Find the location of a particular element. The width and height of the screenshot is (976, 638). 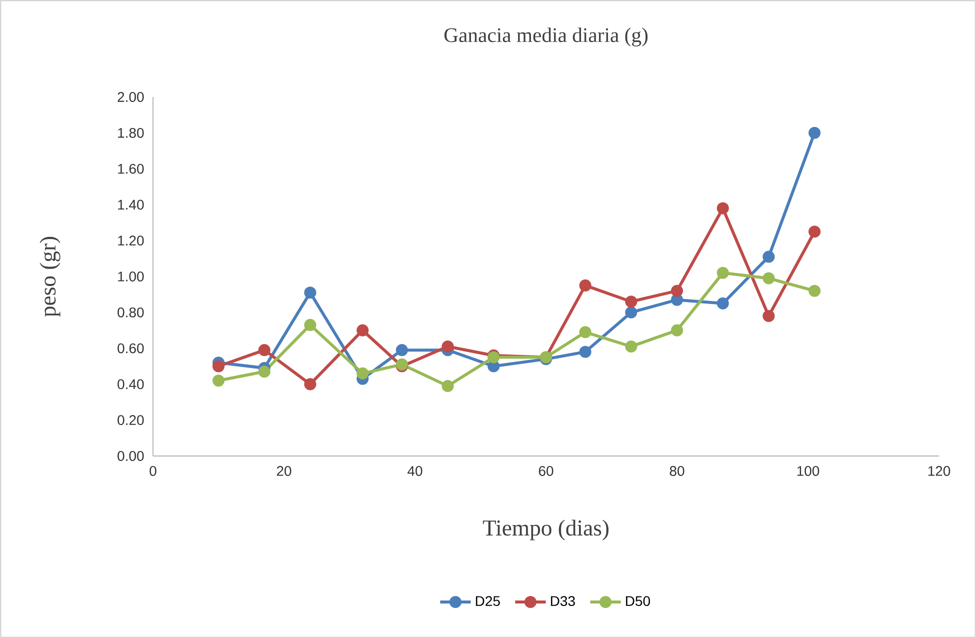

y-tick-label: 0.20 is located at coordinates (131, 420).